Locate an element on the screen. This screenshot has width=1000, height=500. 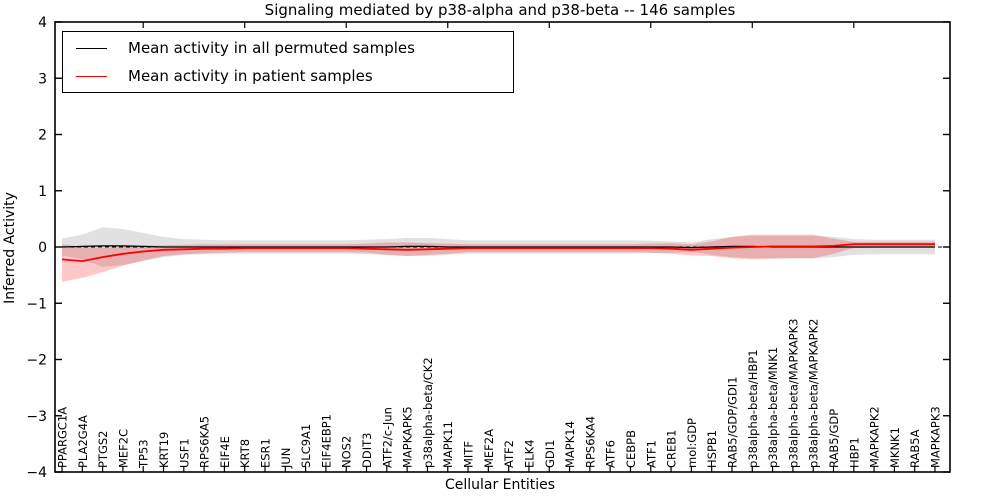
y-tick-label: 2 is located at coordinates (42, 136).